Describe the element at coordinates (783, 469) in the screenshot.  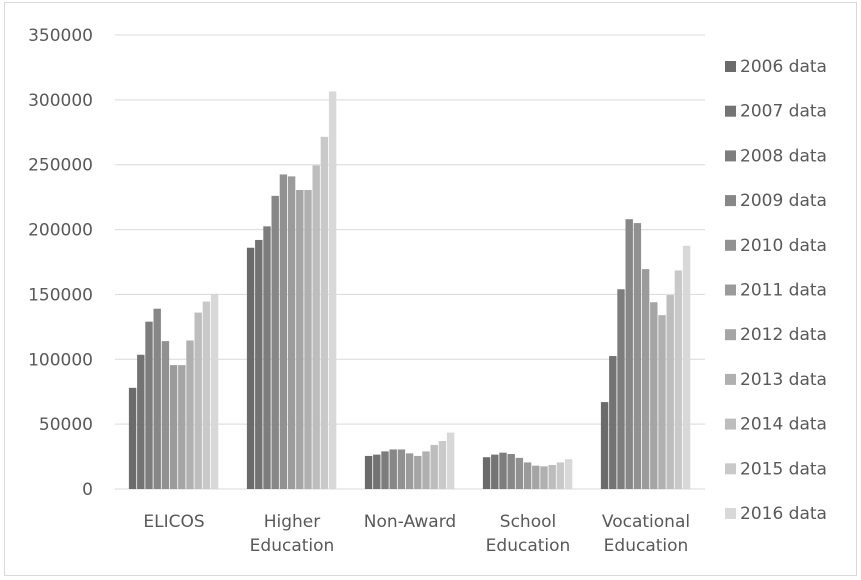
I see `legend-label: 2015 data` at that location.